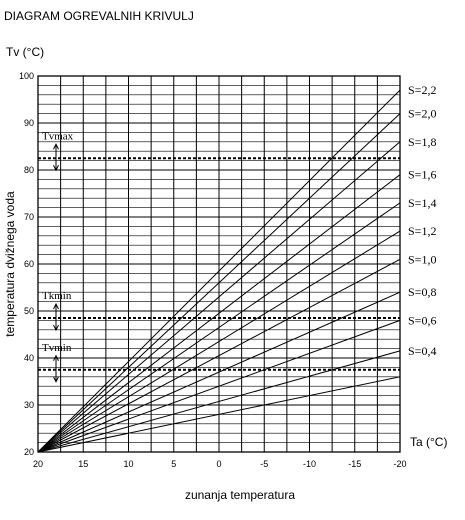 Image resolution: width=465 pixels, height=520 pixels. What do you see at coordinates (264, 464) in the screenshot?
I see `x-tick-label: -5` at bounding box center [264, 464].